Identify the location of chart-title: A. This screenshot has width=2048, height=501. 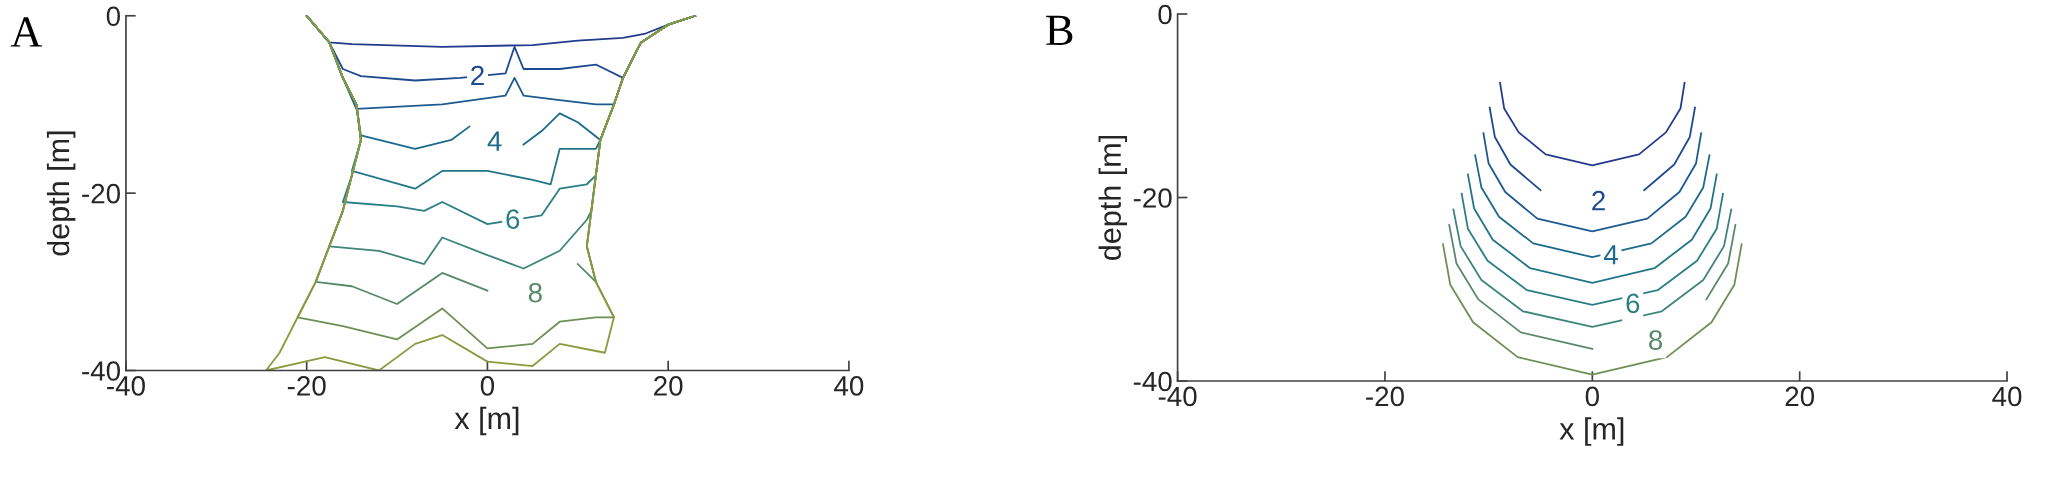
(26, 32).